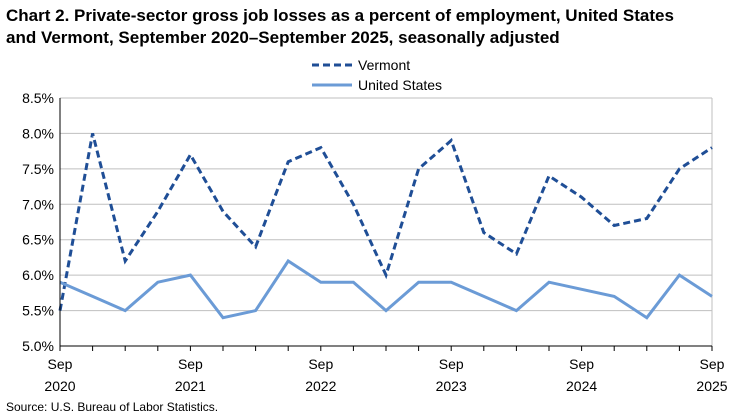 This screenshot has height=420, width=751. What do you see at coordinates (38, 98) in the screenshot?
I see `y-tick-label: 8.5%` at bounding box center [38, 98].